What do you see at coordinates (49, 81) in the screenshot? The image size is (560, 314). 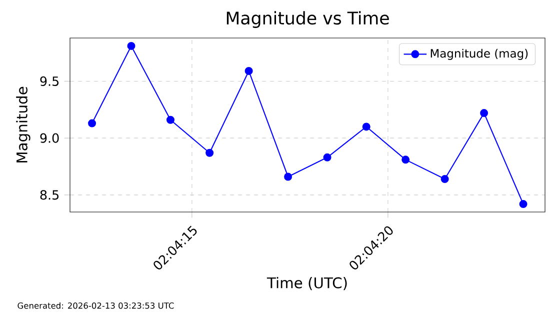 I see `y-tick-label: 9.5` at bounding box center [49, 81].